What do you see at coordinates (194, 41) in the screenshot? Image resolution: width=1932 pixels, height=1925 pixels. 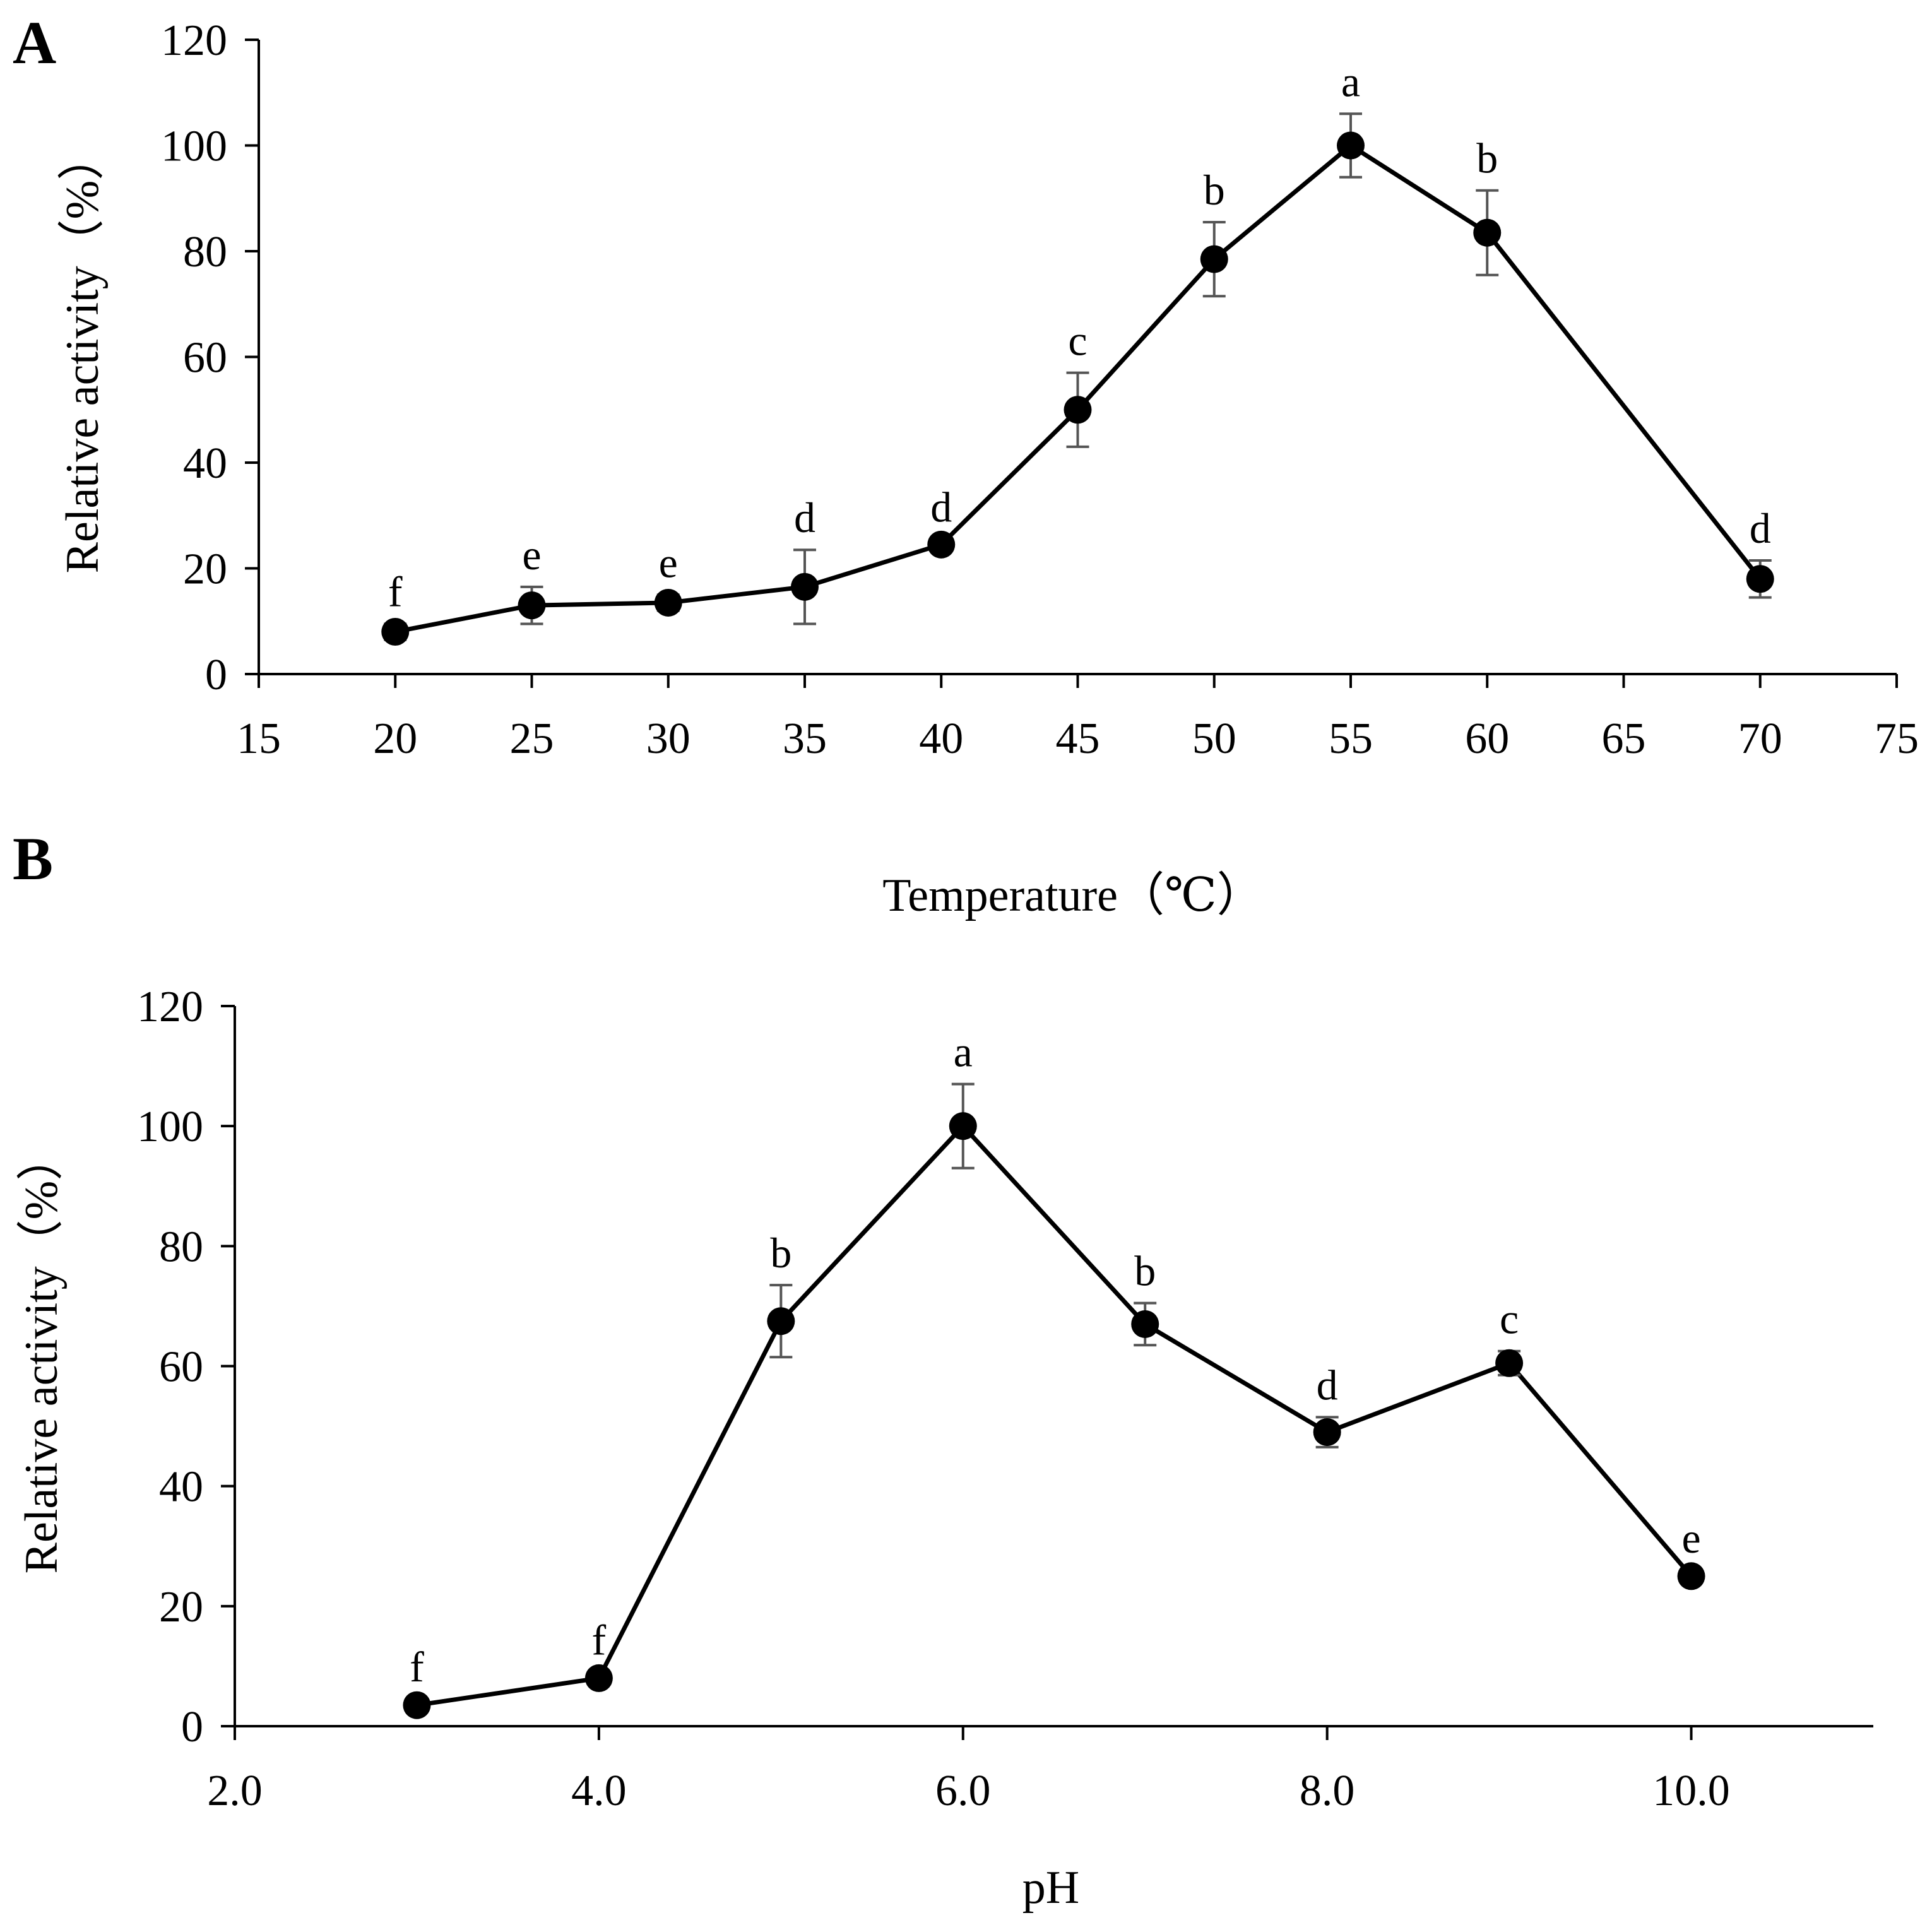 I see `panel-a-y-tick-label: 120` at bounding box center [194, 41].